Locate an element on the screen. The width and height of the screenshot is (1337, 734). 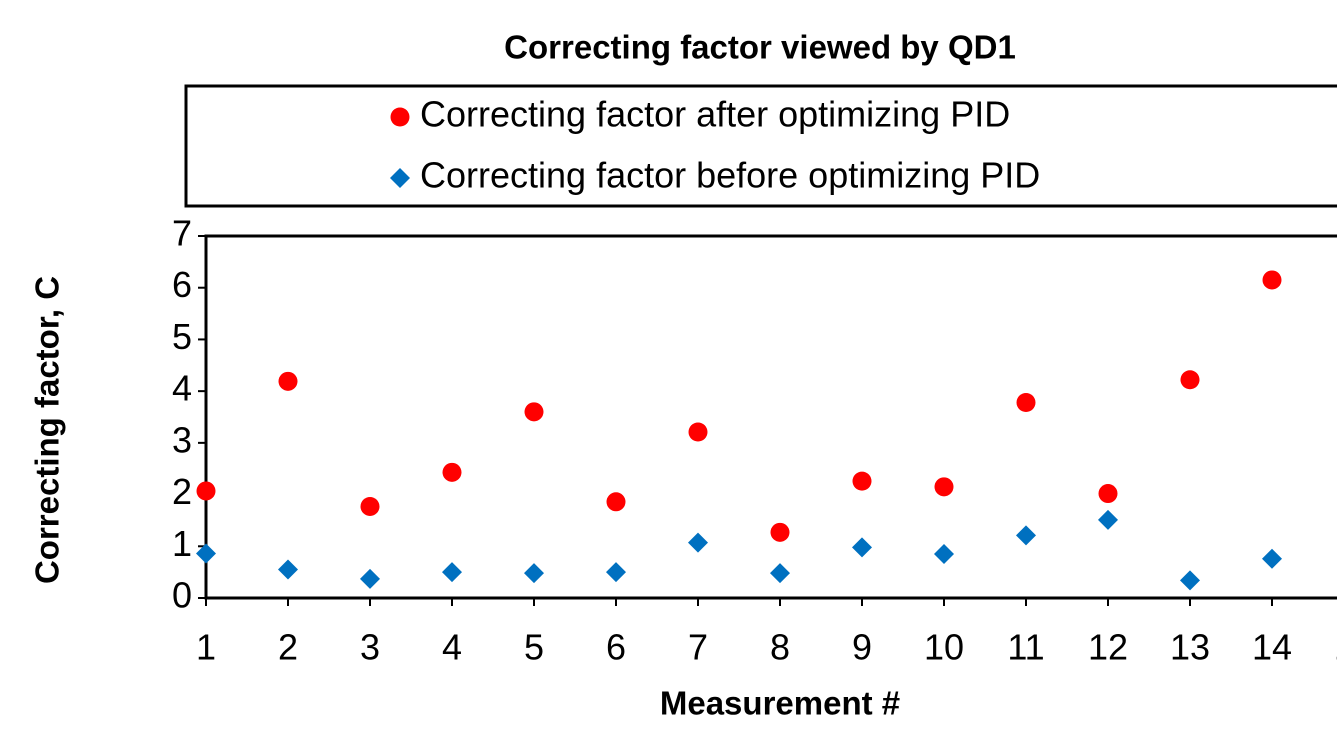
y-tick-label: 5 is located at coordinates (182, 336).